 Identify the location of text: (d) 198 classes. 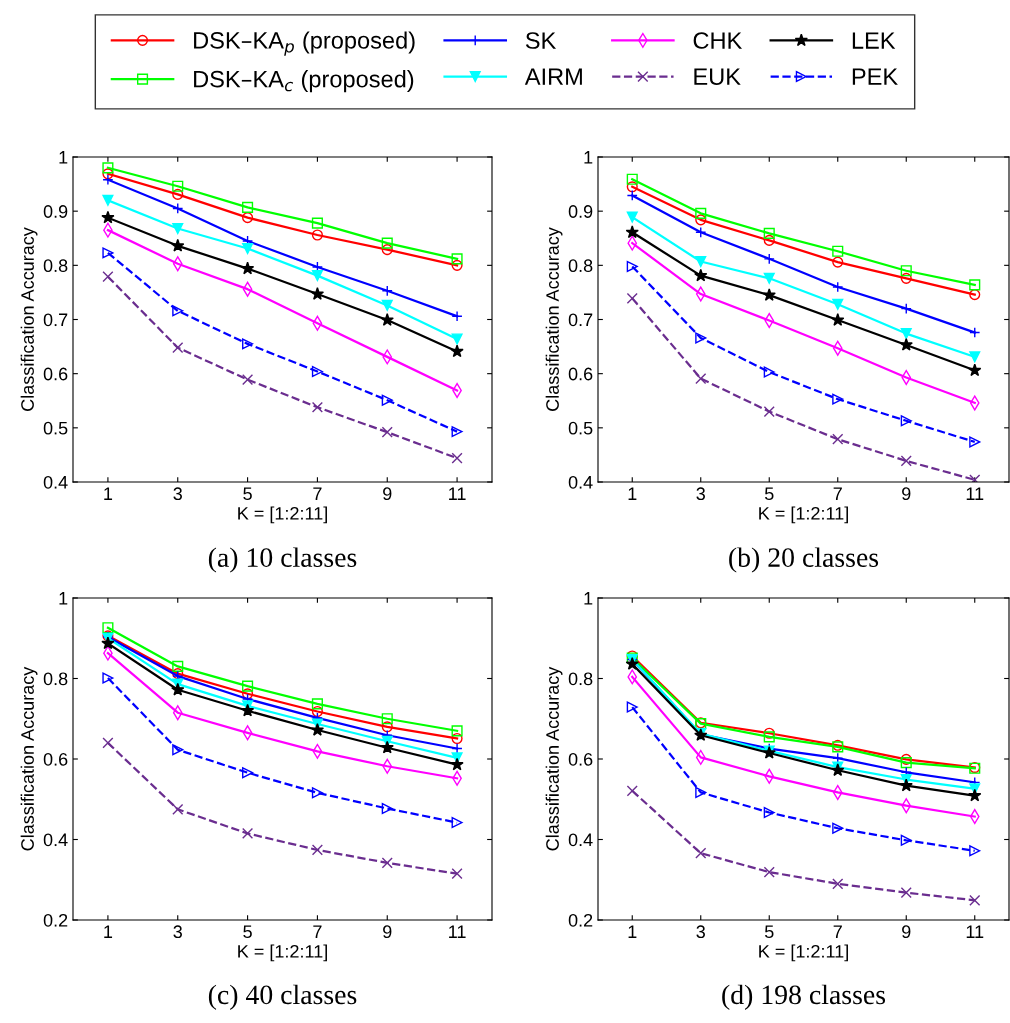
(804, 997).